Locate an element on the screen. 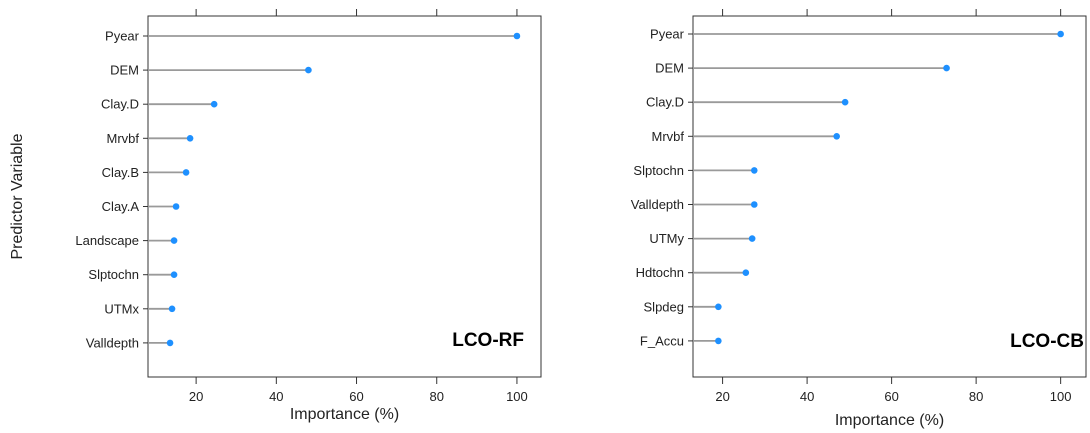  y-axis-title: Predictor Variable is located at coordinates (17, 196).